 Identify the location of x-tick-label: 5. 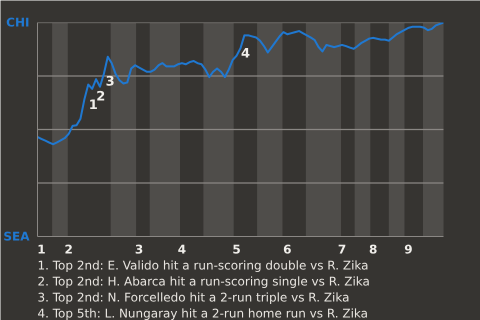
(236, 249).